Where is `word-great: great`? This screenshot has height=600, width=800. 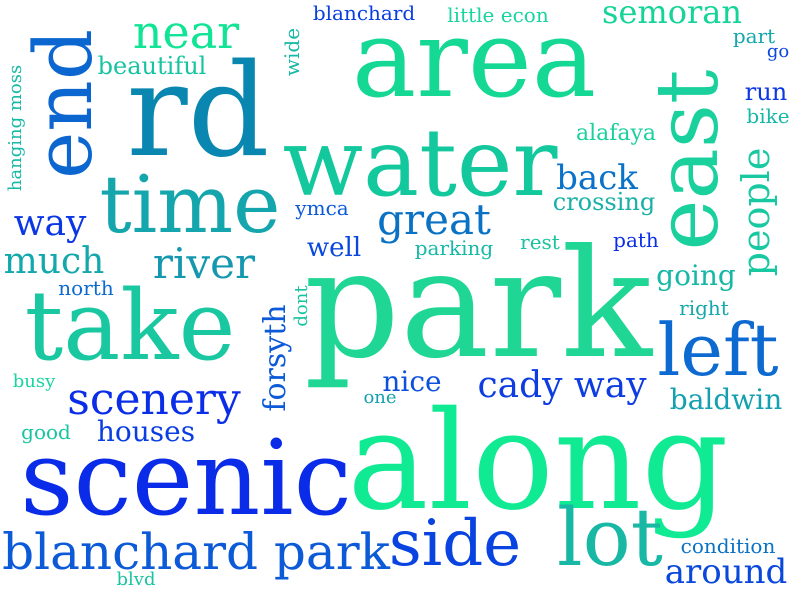
word-great: great is located at coordinates (434, 219).